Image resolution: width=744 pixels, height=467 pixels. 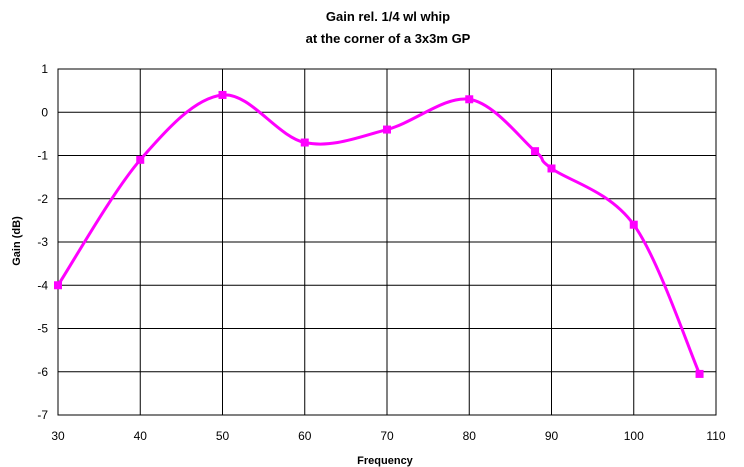 I want to click on x-tick-label: 60, so click(x=305, y=436).